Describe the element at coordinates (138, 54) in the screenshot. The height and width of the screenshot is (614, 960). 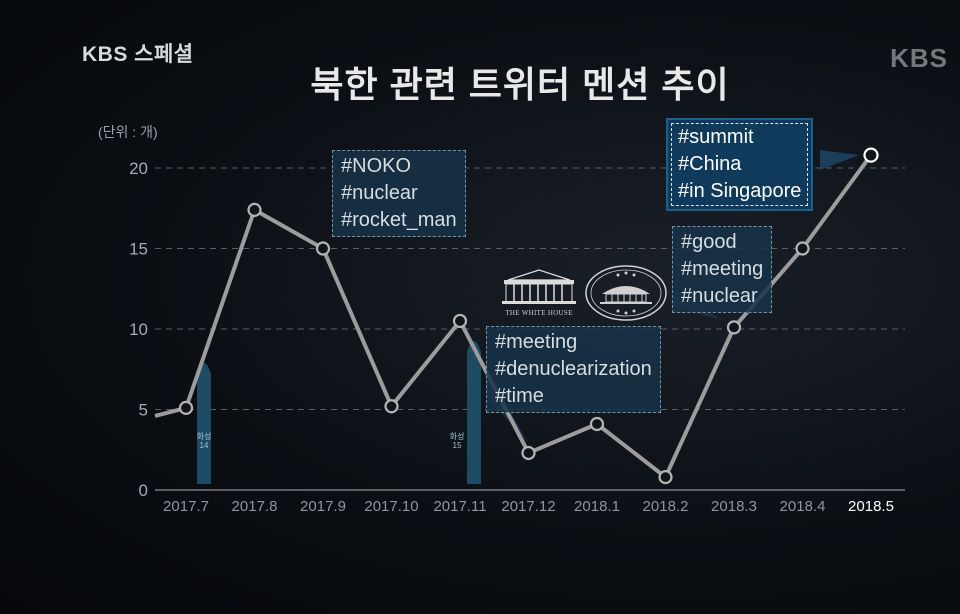
I see `brand-logo-left: KBS 스페셜` at that location.